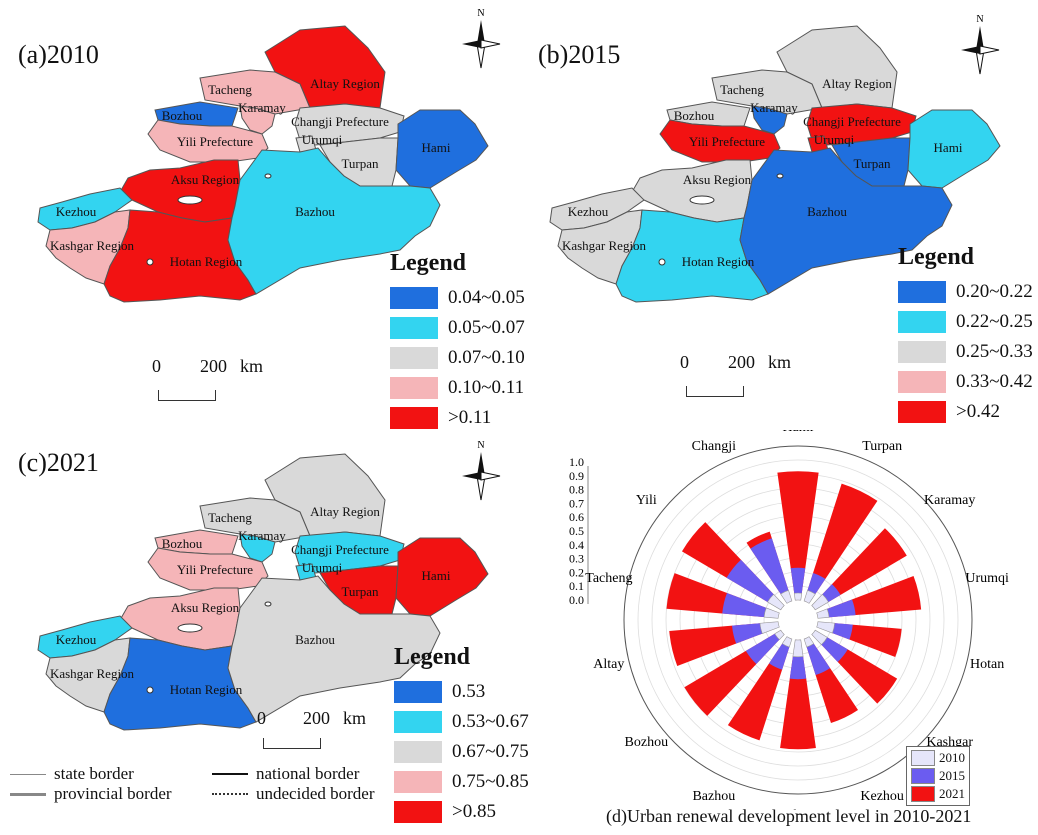  I want to click on legend-label: 0.10~0.11, so click(486, 387).